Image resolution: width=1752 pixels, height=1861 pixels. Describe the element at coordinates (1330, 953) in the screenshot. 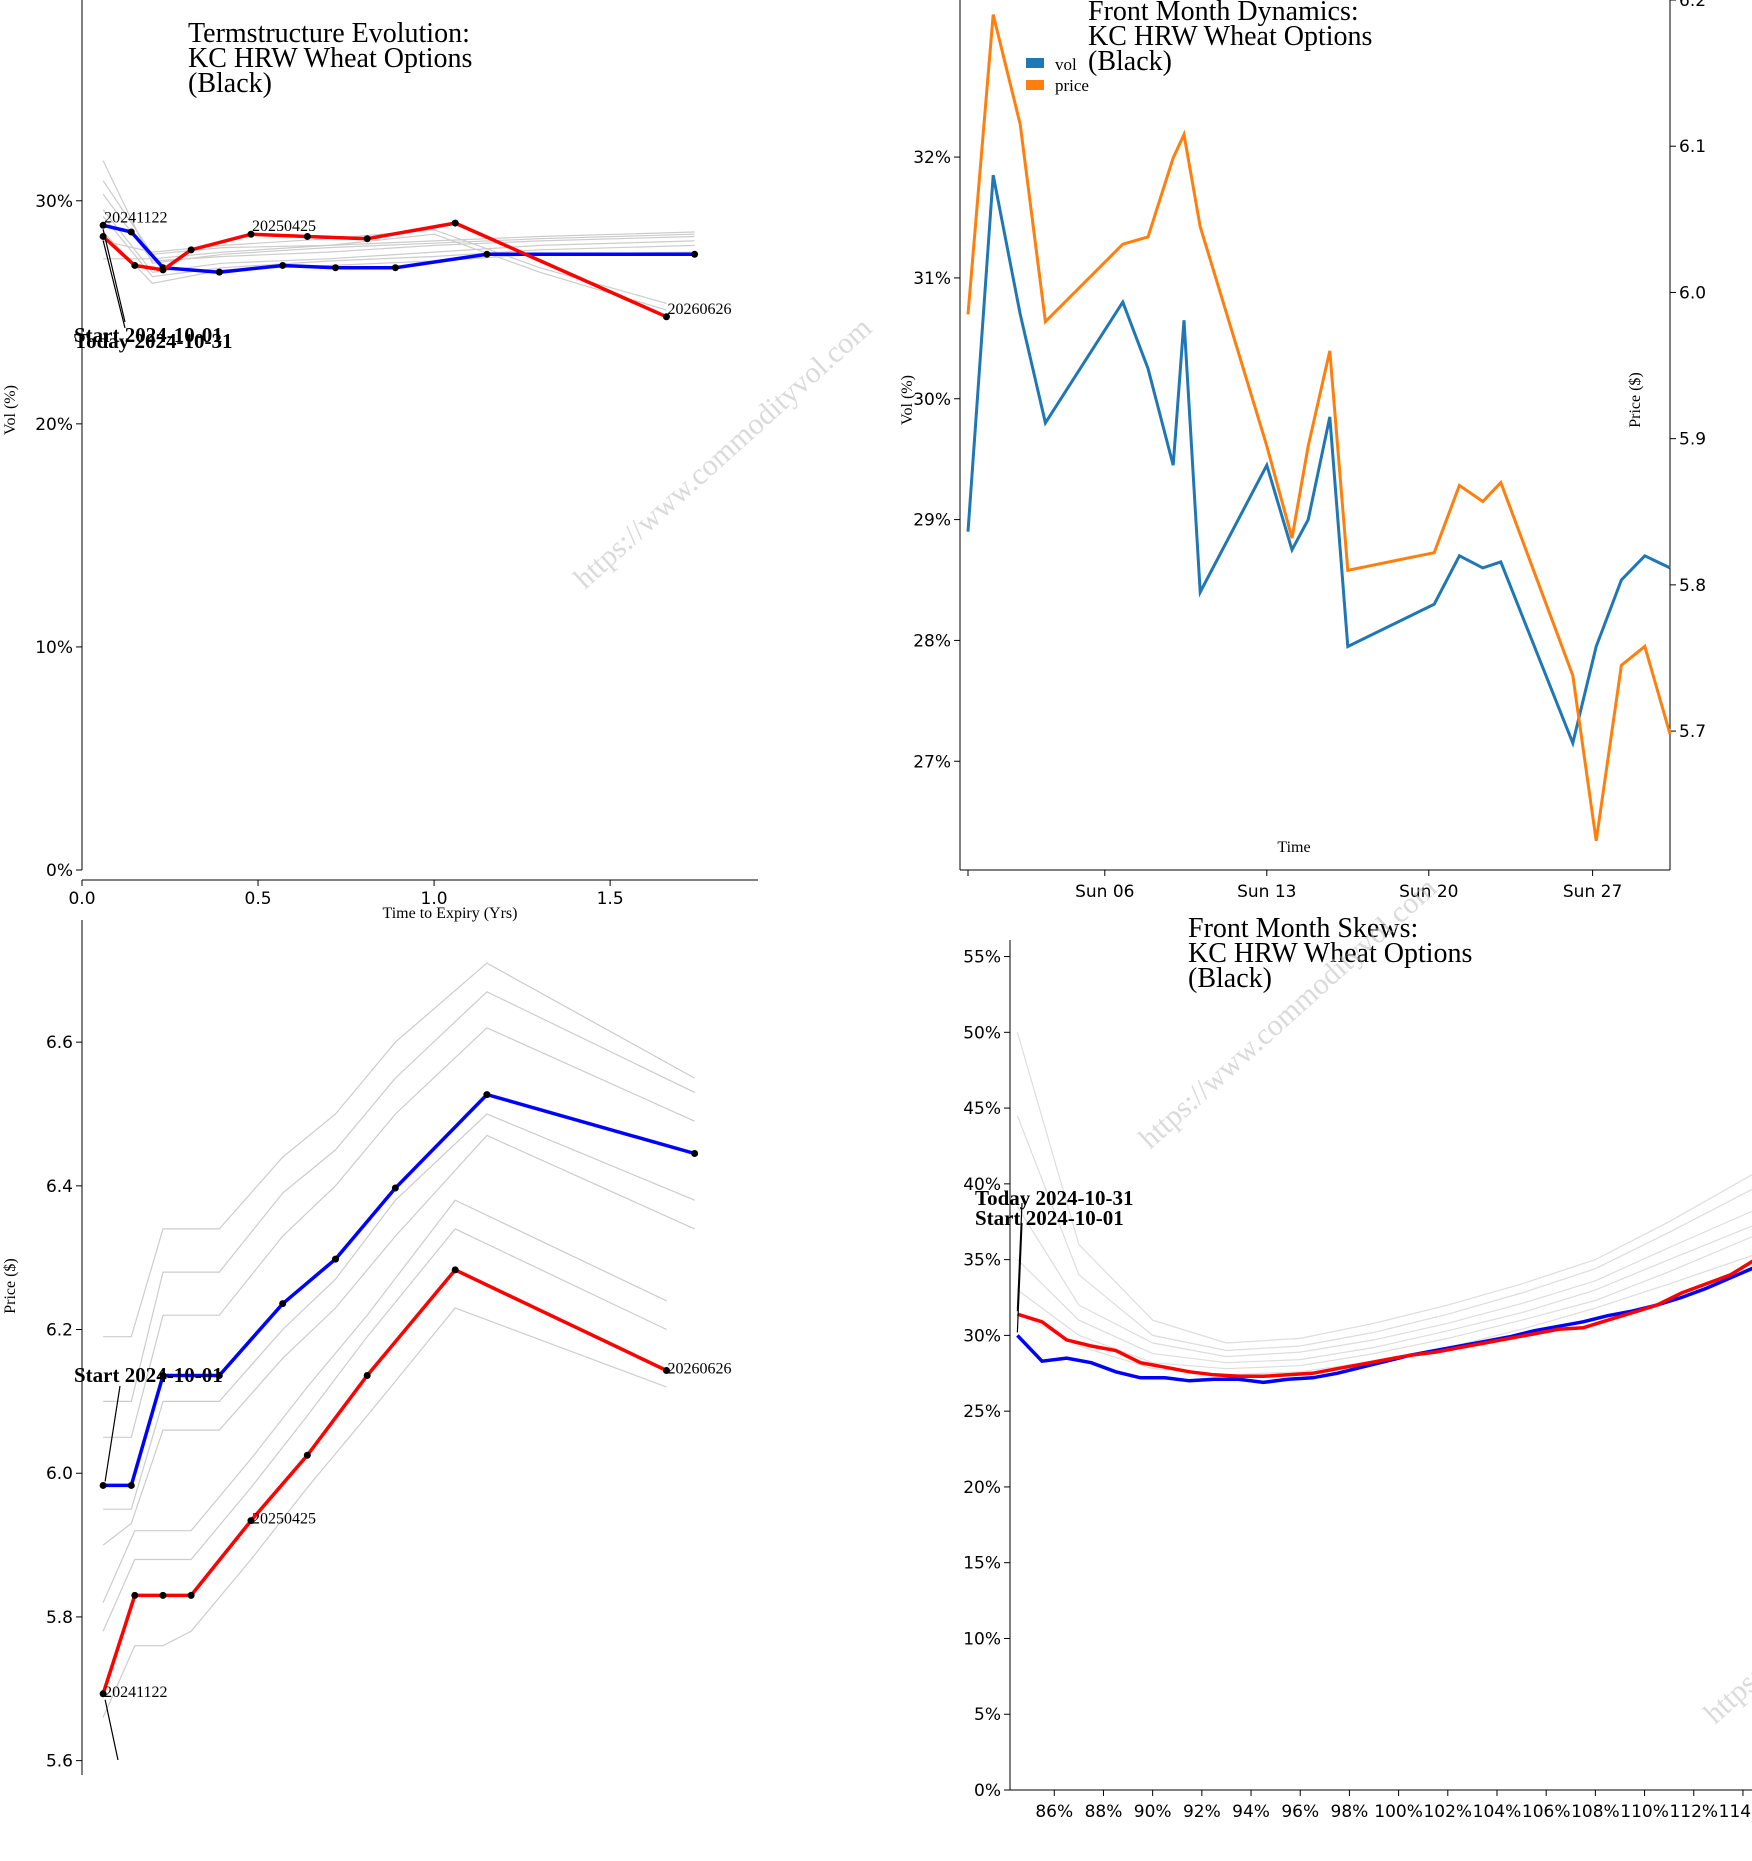

I see `front-skews-title-line-2: KC HRW Wheat Options` at that location.